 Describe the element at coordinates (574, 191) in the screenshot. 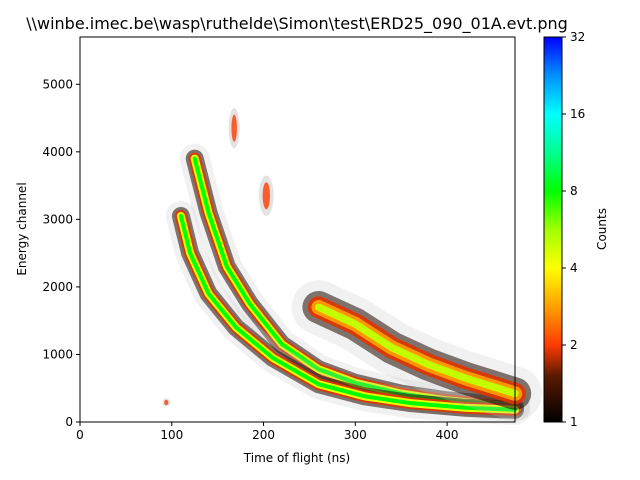

I see `colorbar-tick-label: 8` at that location.